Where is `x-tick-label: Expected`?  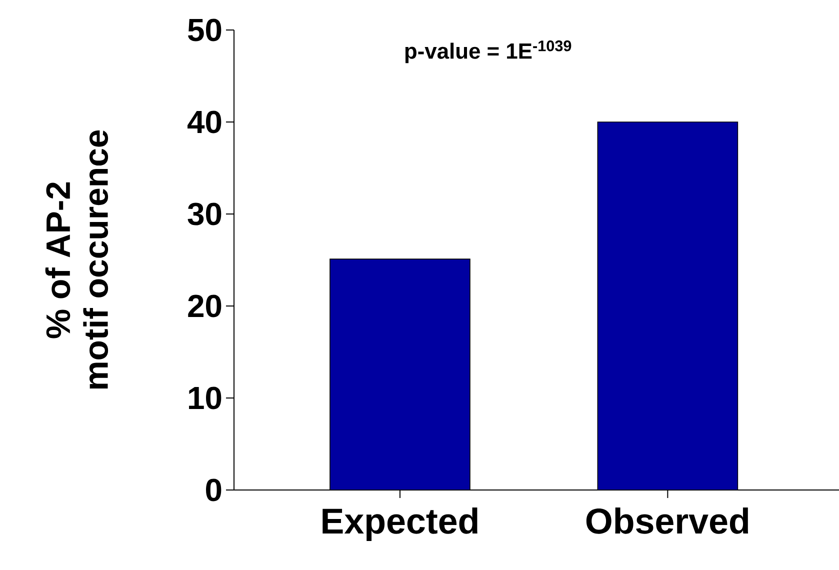 x-tick-label: Expected is located at coordinates (400, 524).